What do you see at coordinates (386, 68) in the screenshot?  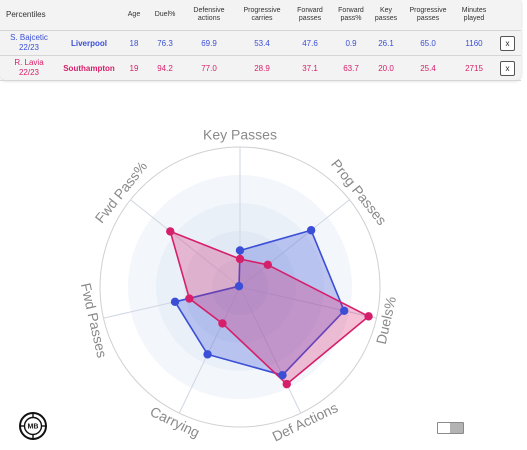 I see `key-passes-cell: 20.0` at bounding box center [386, 68].